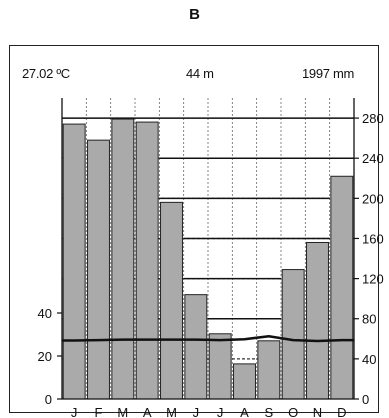 Image resolution: width=389 pixels, height=418 pixels. What do you see at coordinates (365, 399) in the screenshot?
I see `right-axis-tick-label: 0` at bounding box center [365, 399].